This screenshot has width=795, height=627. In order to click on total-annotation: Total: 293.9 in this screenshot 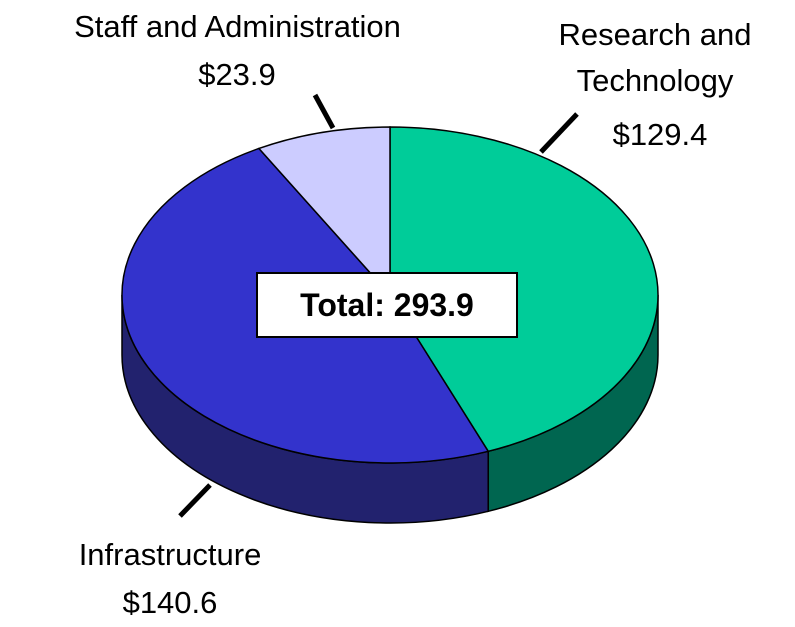, I will do `click(387, 305)`.